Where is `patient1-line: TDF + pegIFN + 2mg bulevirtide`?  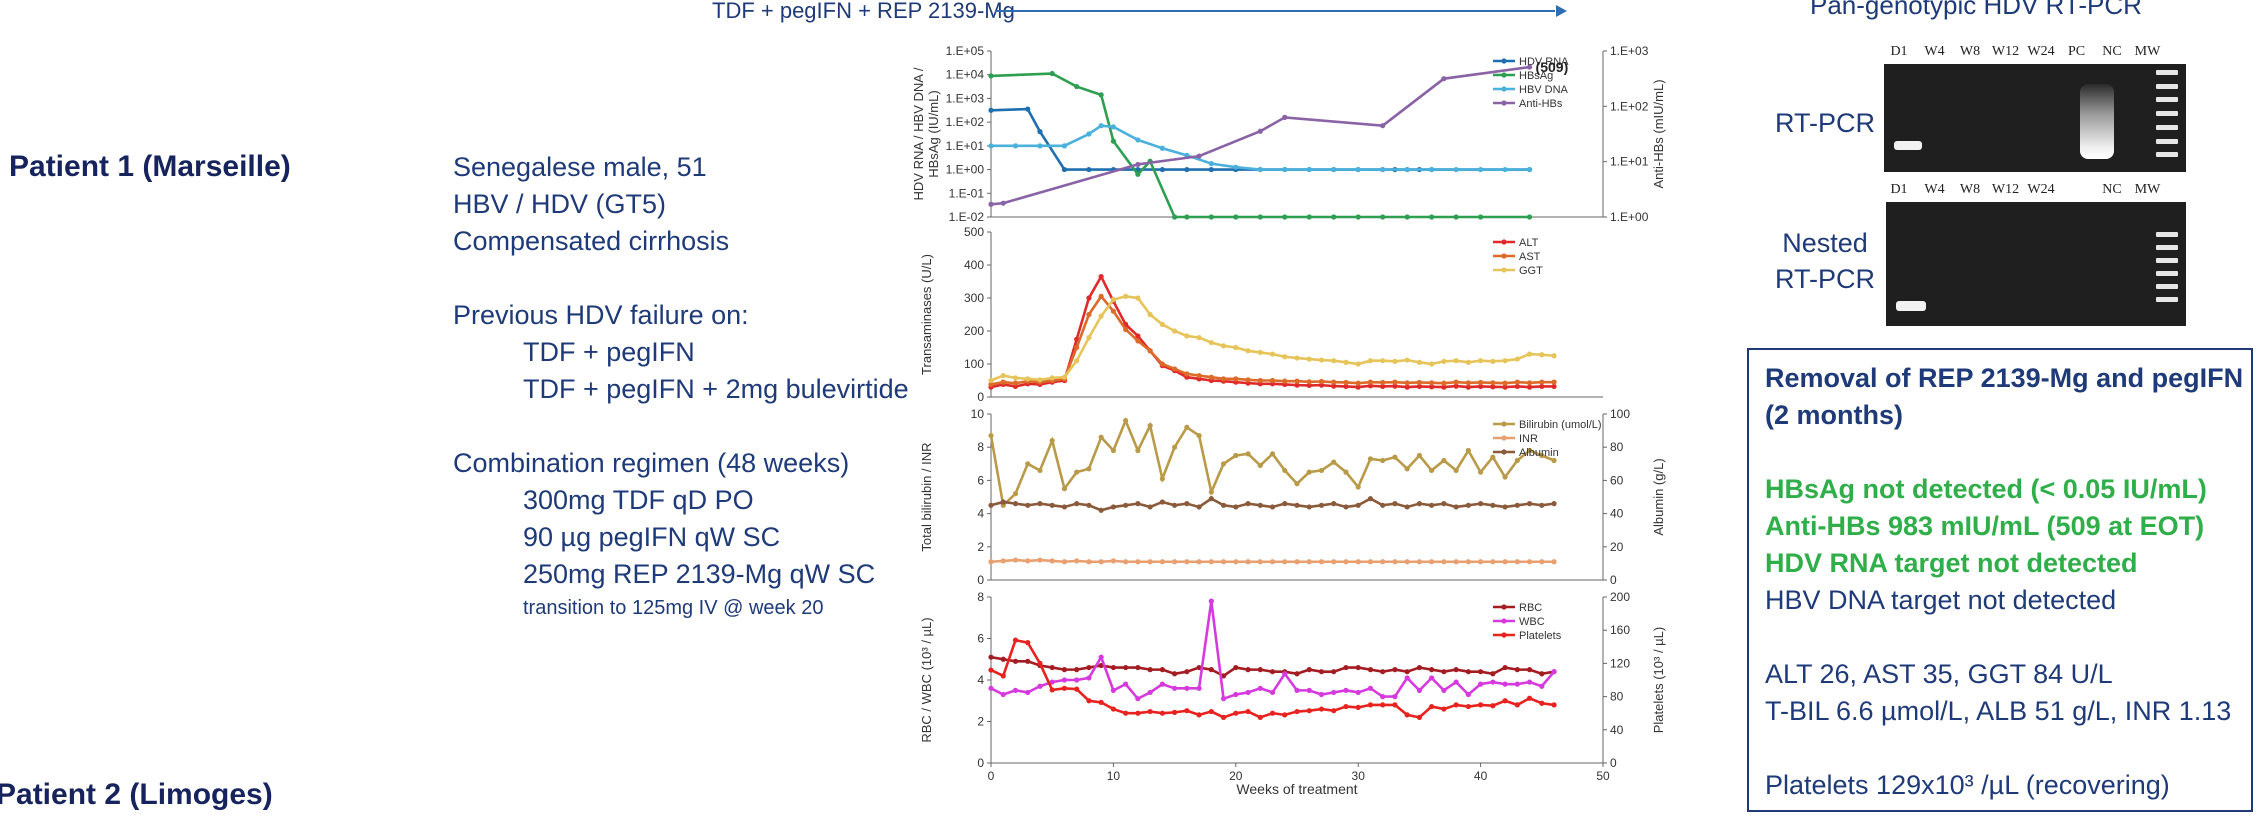
patient1-line: TDF + pegIFN + 2mg bulevirtide is located at coordinates (716, 389).